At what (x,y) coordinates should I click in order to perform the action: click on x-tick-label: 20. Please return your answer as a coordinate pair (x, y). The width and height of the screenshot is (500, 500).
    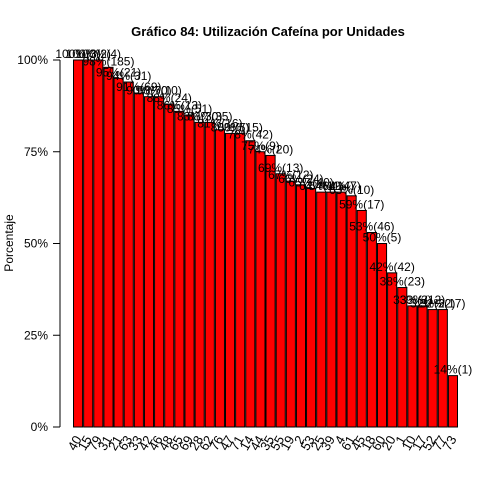
    Looking at the image, I should click on (389, 443).